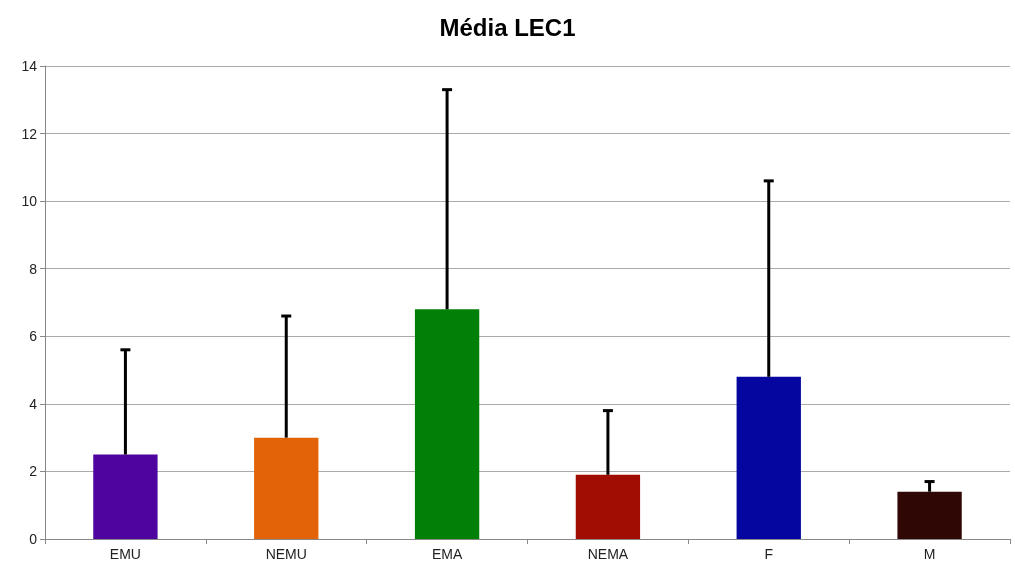 The image size is (1015, 569). Describe the element at coordinates (29, 201) in the screenshot. I see `y-tick-label: 10` at that location.